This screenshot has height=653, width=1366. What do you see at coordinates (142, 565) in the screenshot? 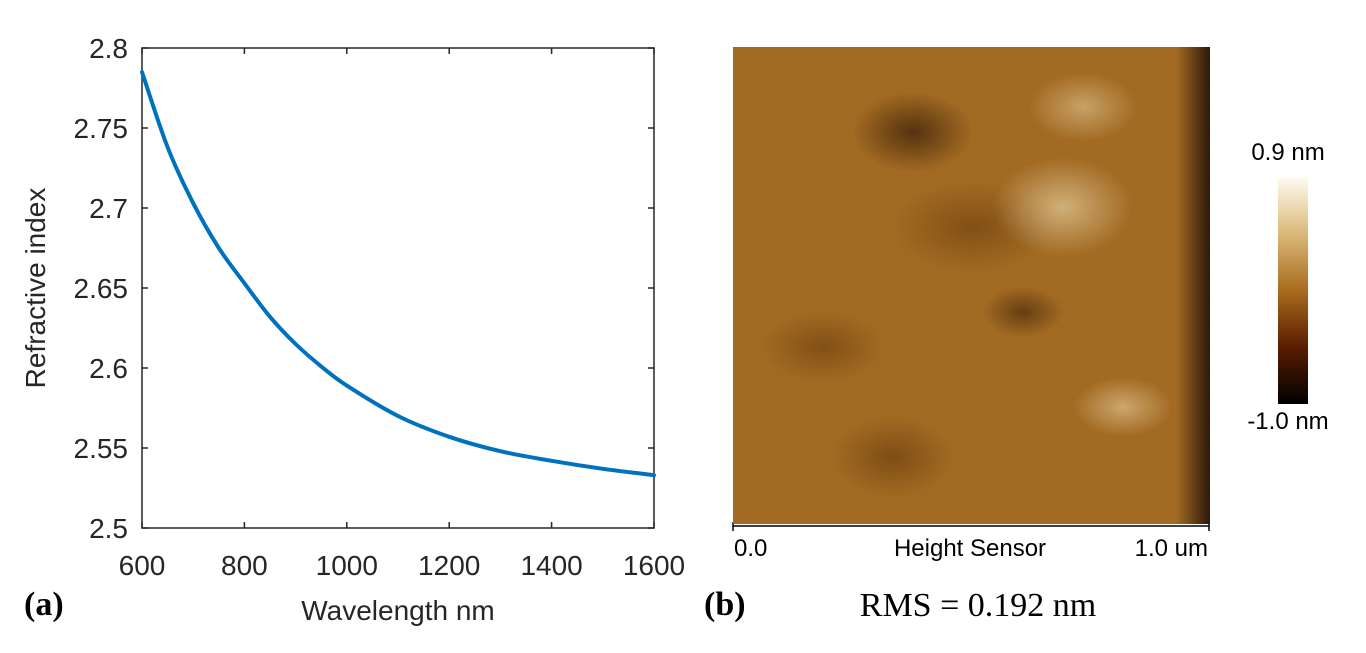
I see `x-tick-label: 600` at bounding box center [142, 565].